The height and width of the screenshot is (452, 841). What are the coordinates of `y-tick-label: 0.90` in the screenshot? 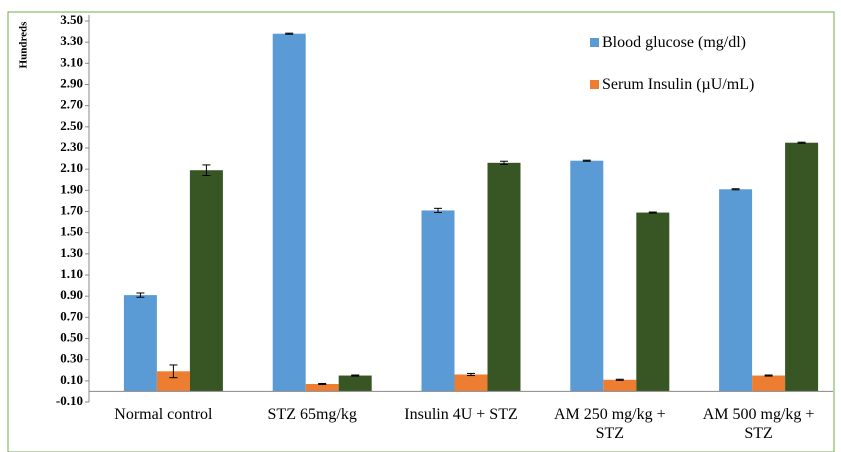 It's located at (71, 294).